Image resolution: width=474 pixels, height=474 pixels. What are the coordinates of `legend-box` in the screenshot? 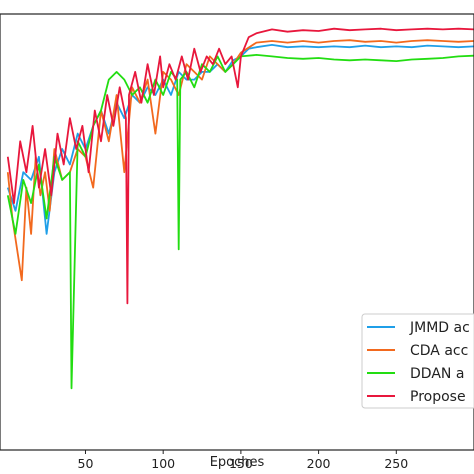 It's located at (417, 361).